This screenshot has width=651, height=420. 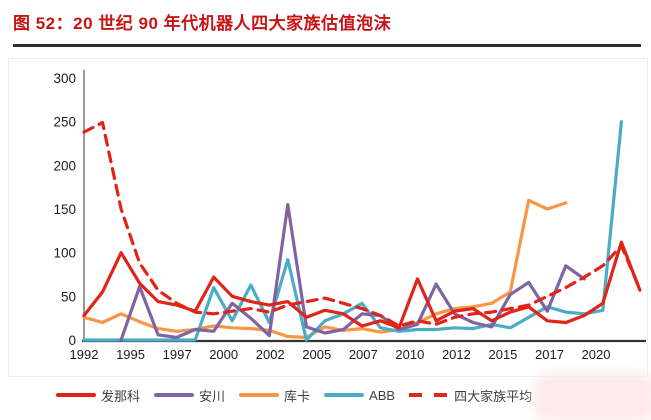 I want to click on title-divider, so click(x=327, y=45).